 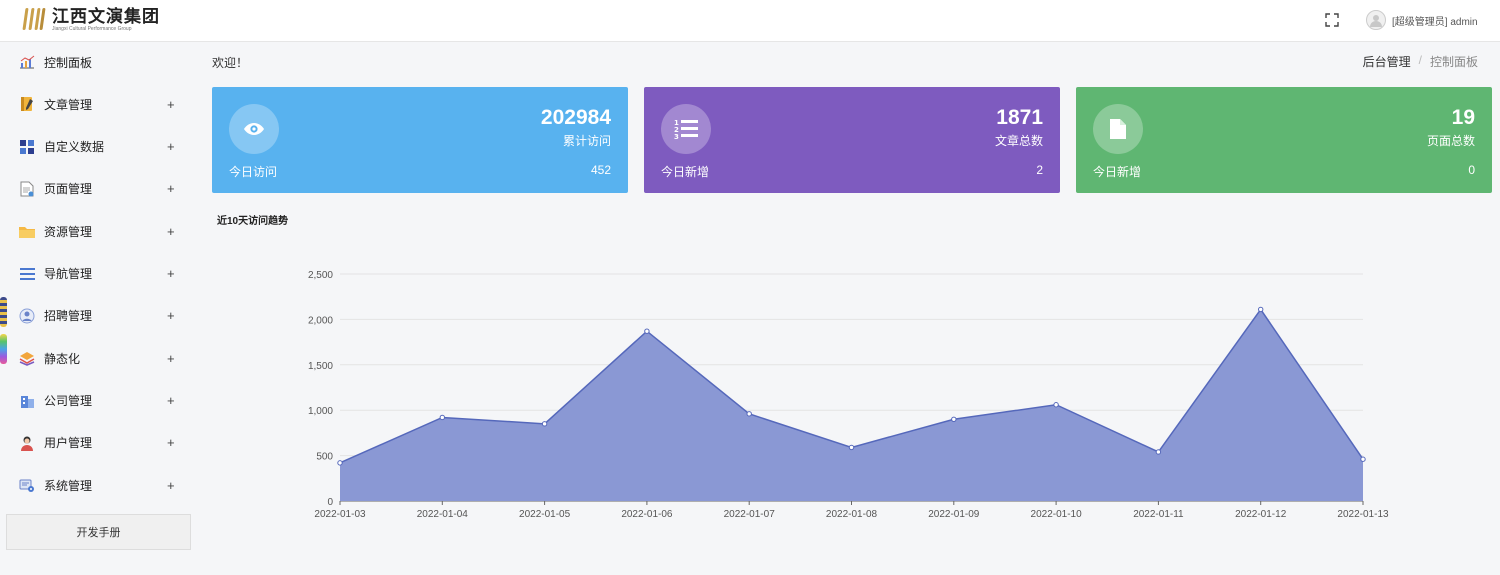 I want to click on y-tick-label: 1,500, so click(x=320, y=366).